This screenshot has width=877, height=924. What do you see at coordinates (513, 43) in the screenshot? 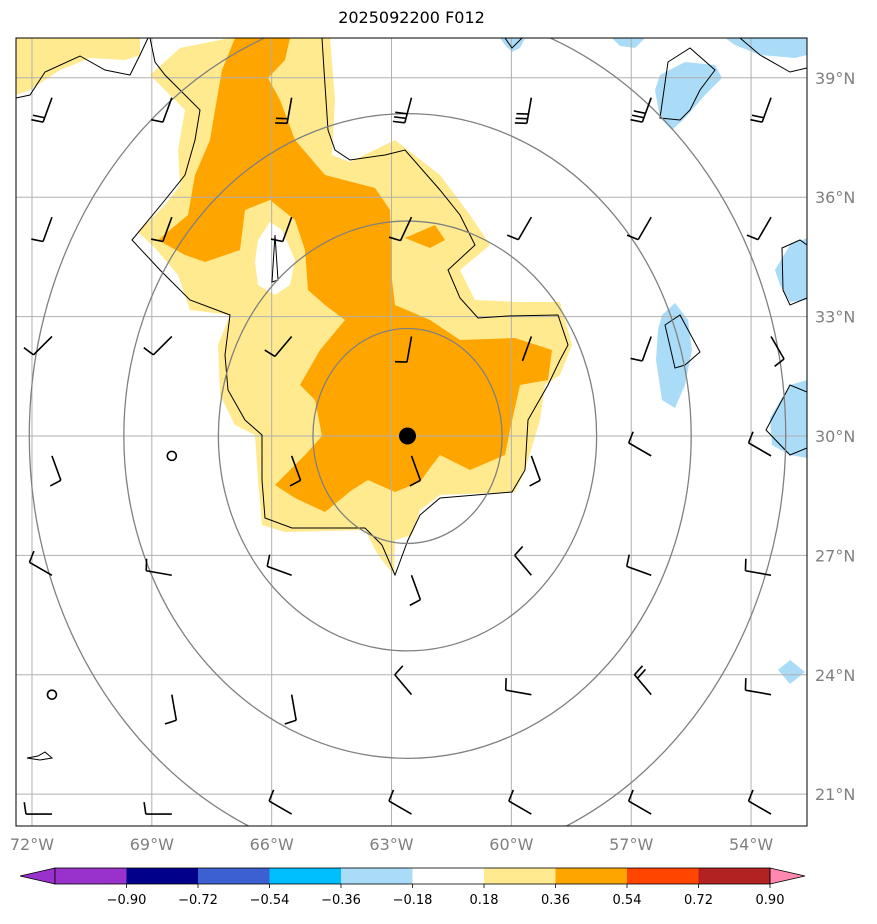
I see `contour-top` at bounding box center [513, 43].